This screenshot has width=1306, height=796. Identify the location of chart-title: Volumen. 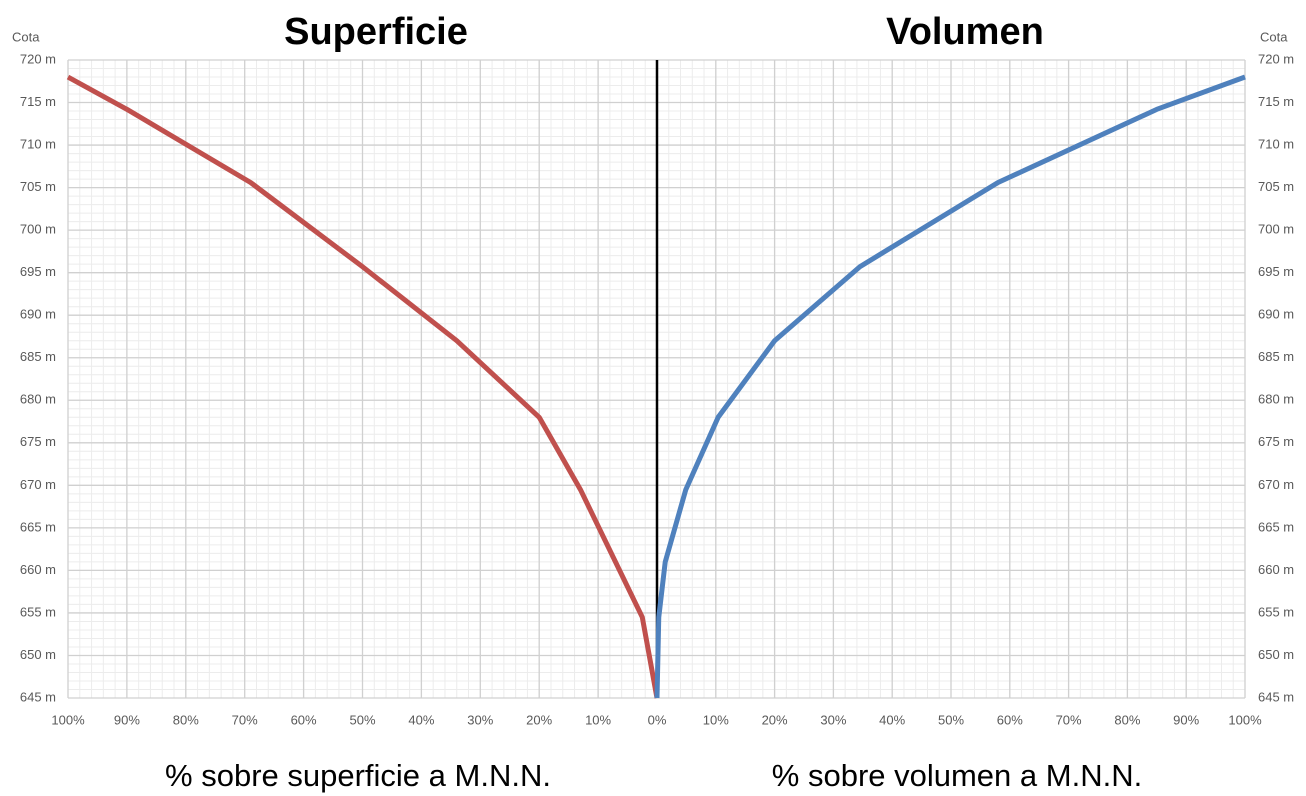
(965, 32).